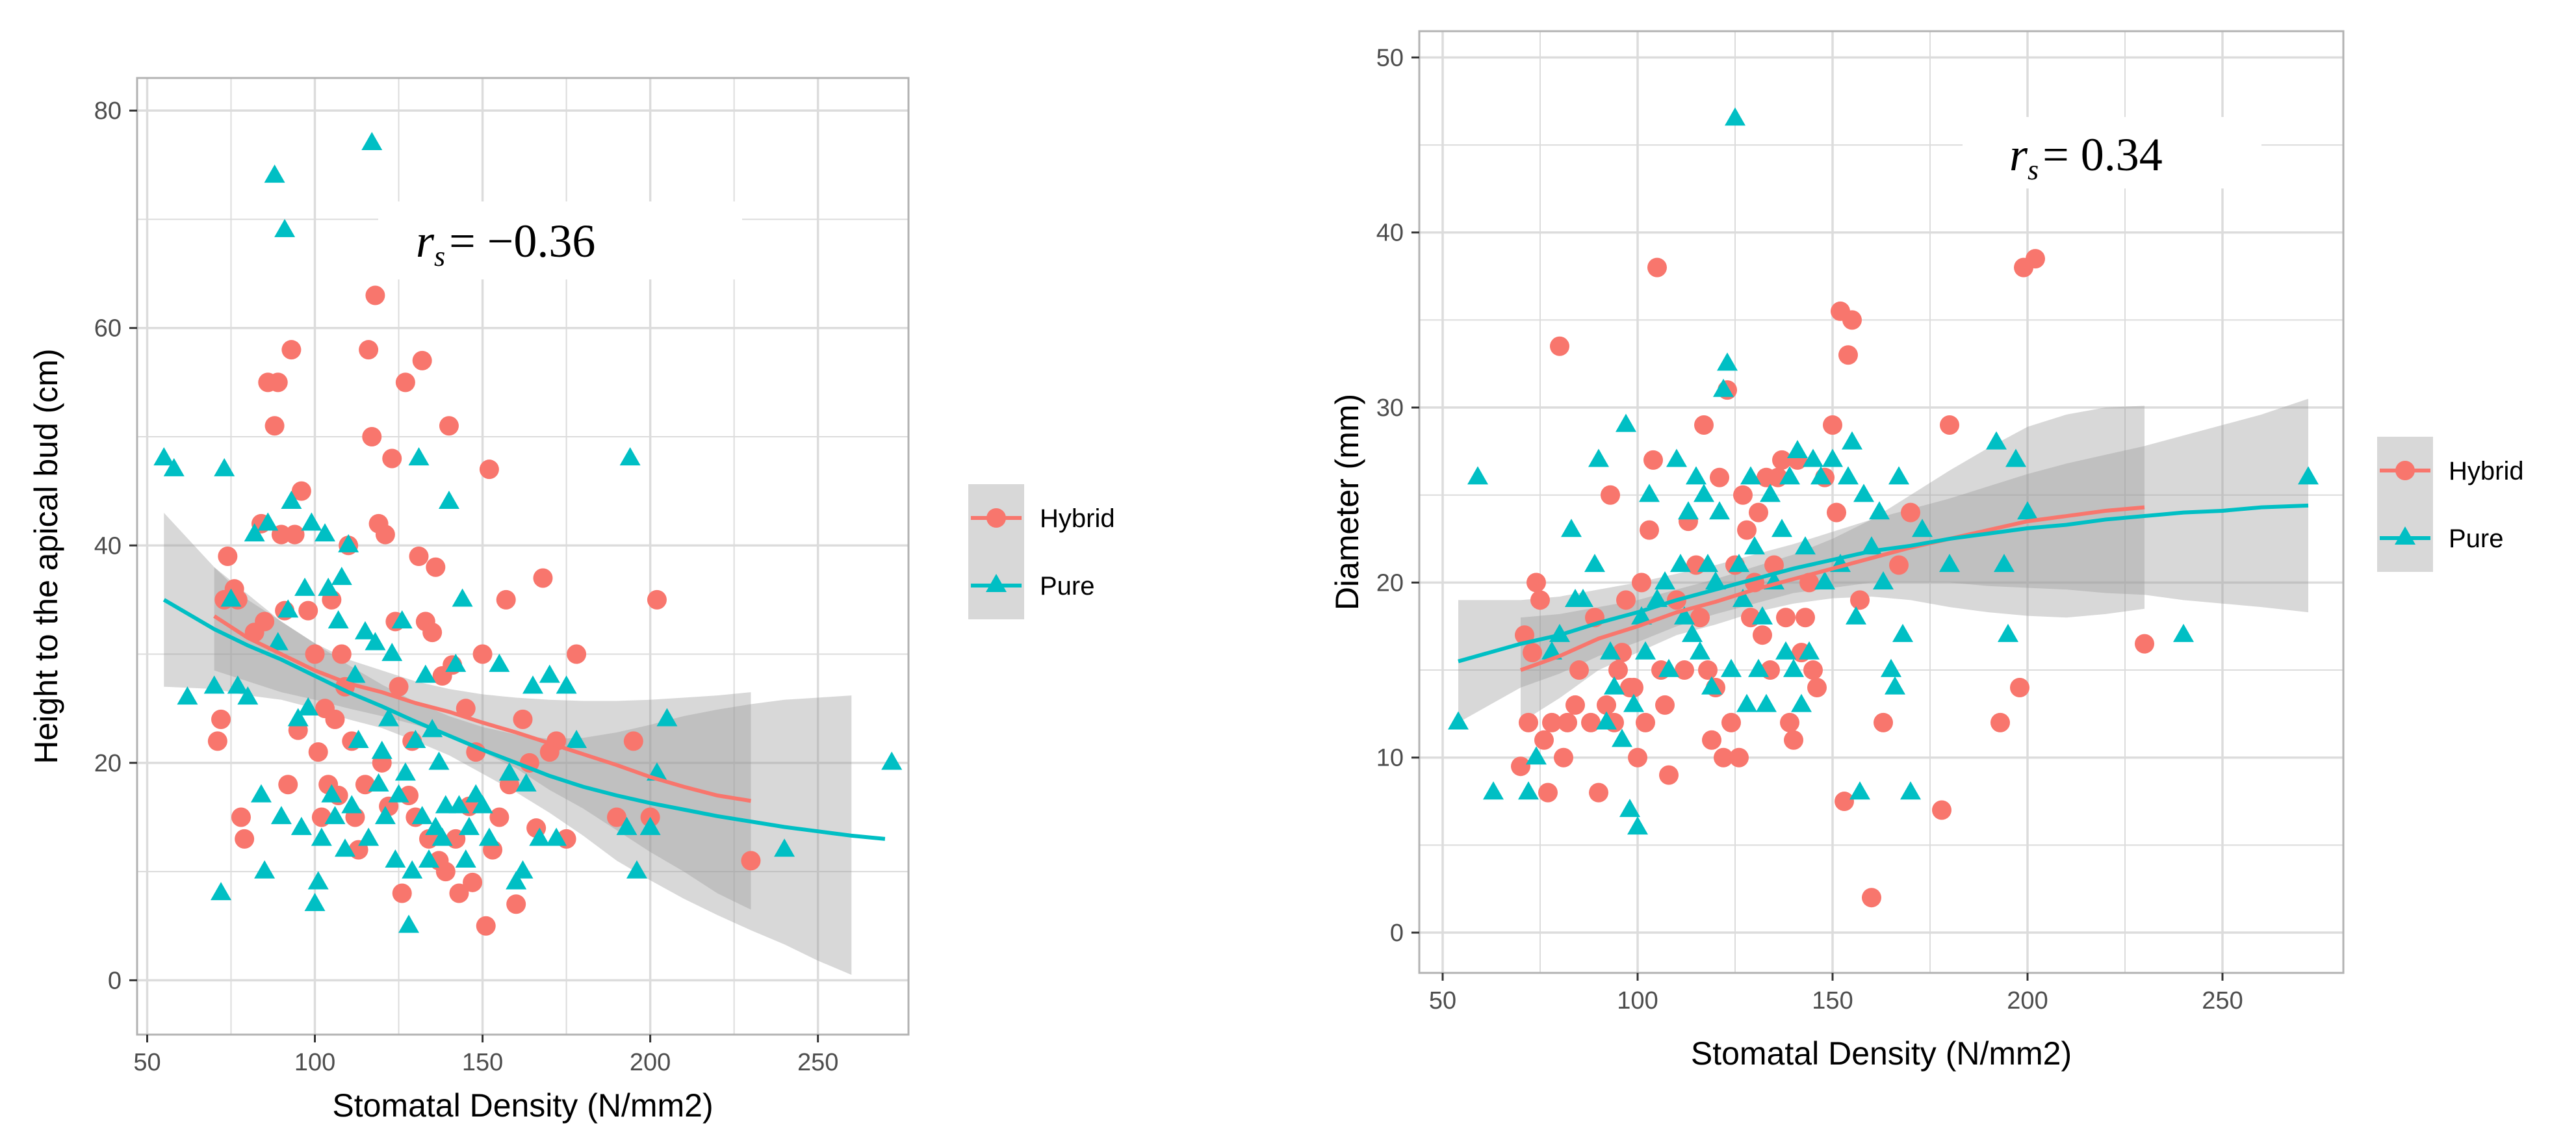 The height and width of the screenshot is (1136, 2576). What do you see at coordinates (1347, 502) in the screenshot?
I see `y-axis-title: Diameter (mm)` at bounding box center [1347, 502].